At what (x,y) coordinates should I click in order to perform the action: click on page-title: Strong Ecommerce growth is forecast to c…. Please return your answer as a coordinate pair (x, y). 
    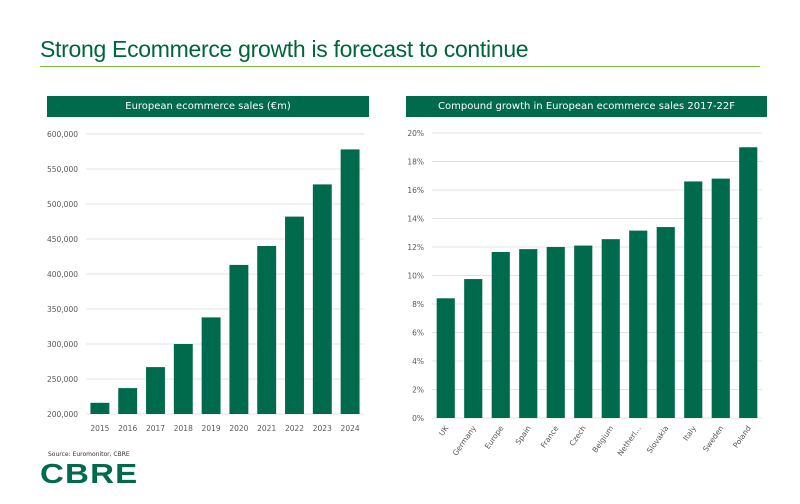
    Looking at the image, I should click on (284, 49).